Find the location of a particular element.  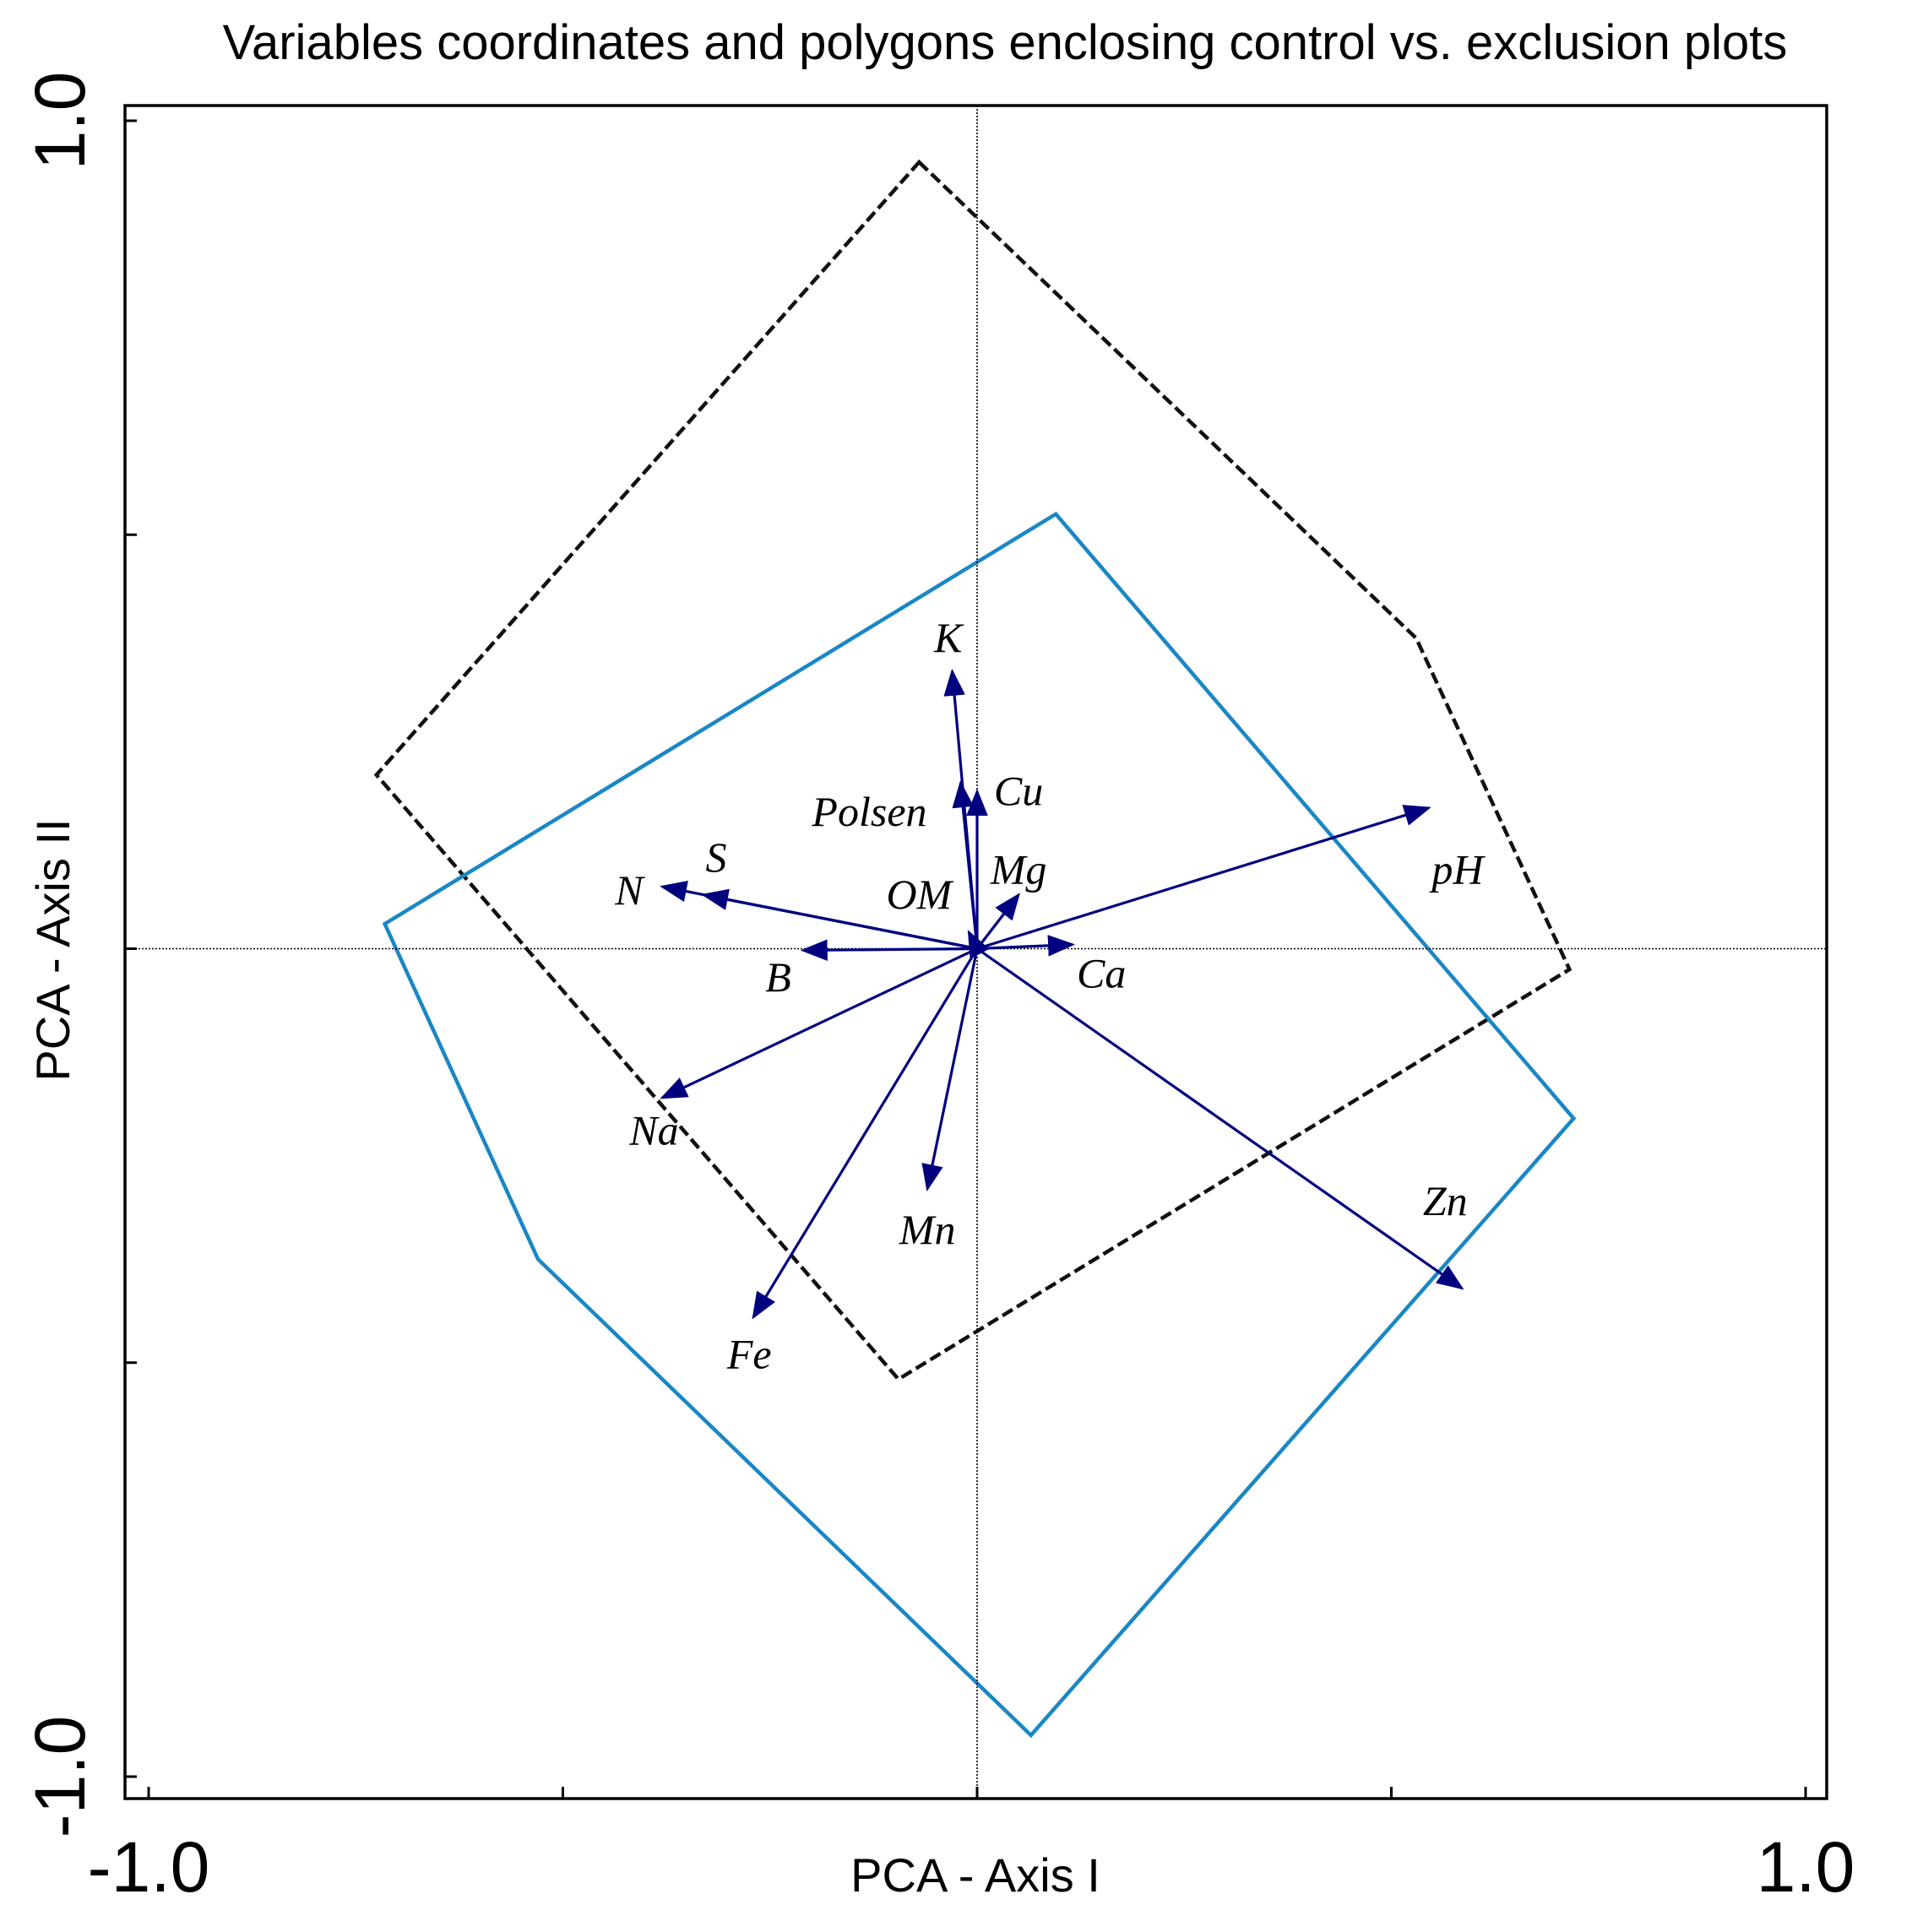

label-polsen: Polsen is located at coordinates (868, 811).